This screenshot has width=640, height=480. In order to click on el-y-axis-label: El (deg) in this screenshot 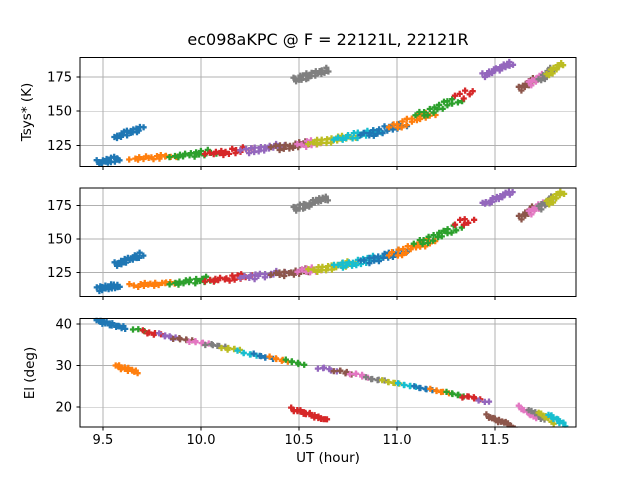, I will do `click(30, 373)`.